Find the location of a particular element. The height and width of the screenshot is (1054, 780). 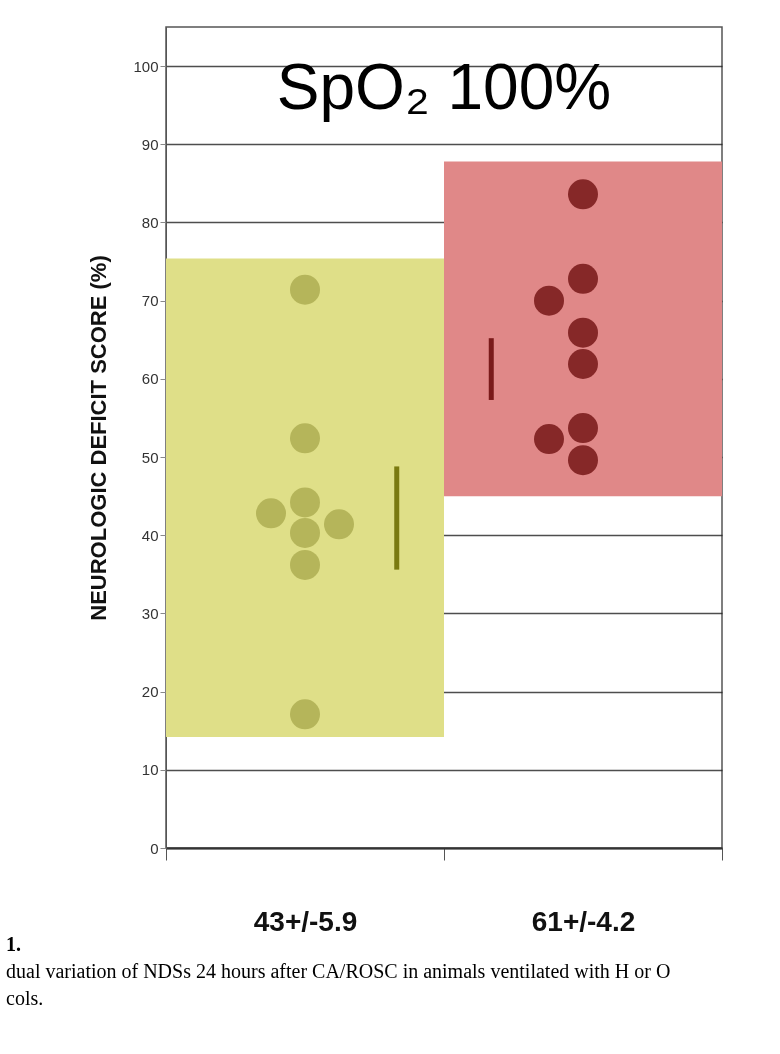

y-tick-label: 90 is located at coordinates (150, 144).